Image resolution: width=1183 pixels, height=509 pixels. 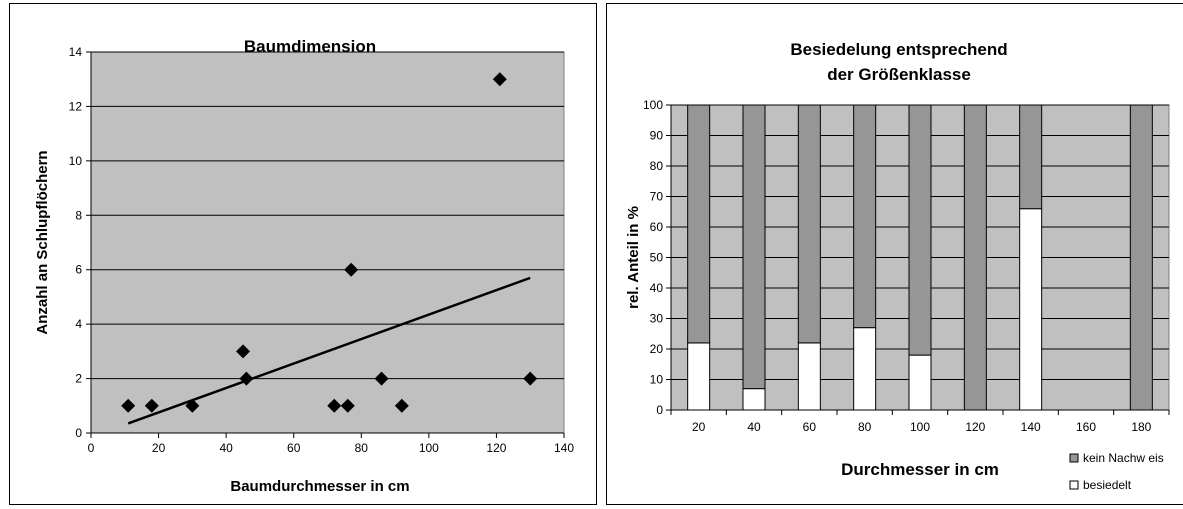 I want to click on y-axis-title: rel. Anteil in %, so click(x=633, y=257).